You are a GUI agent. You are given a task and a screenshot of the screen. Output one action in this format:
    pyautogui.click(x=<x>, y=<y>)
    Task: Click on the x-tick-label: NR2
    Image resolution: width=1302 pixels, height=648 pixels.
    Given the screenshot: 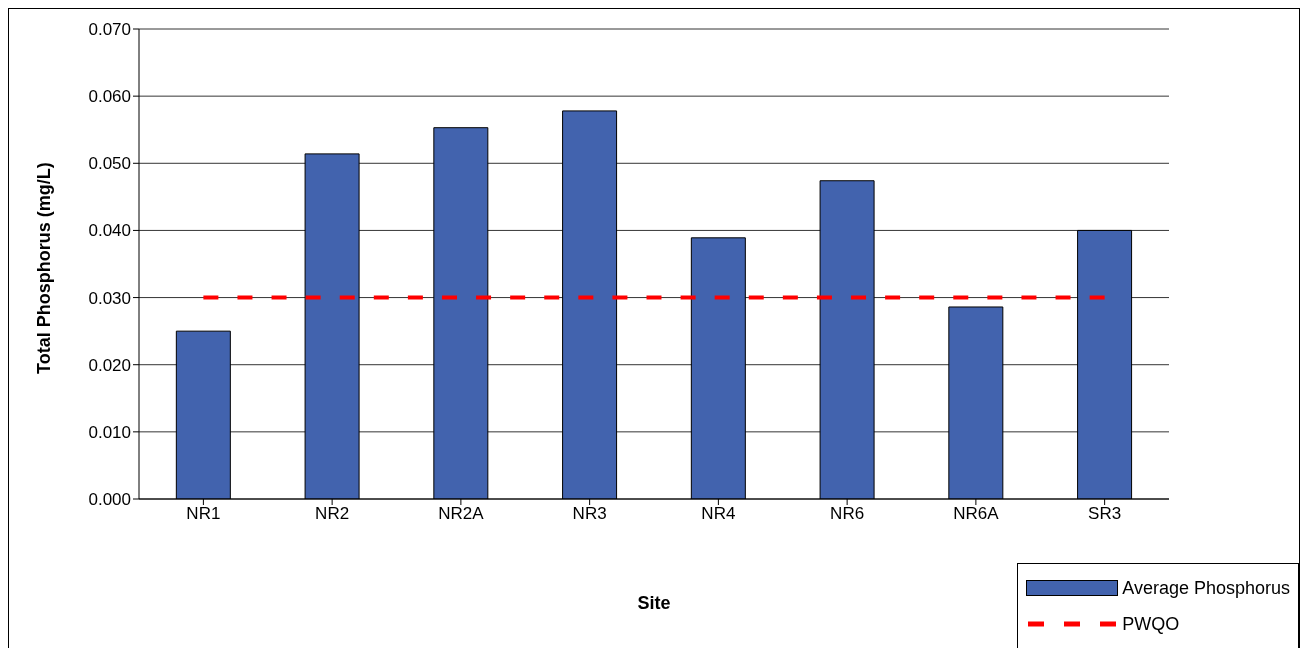 What is the action you would take?
    pyautogui.click(x=332, y=514)
    